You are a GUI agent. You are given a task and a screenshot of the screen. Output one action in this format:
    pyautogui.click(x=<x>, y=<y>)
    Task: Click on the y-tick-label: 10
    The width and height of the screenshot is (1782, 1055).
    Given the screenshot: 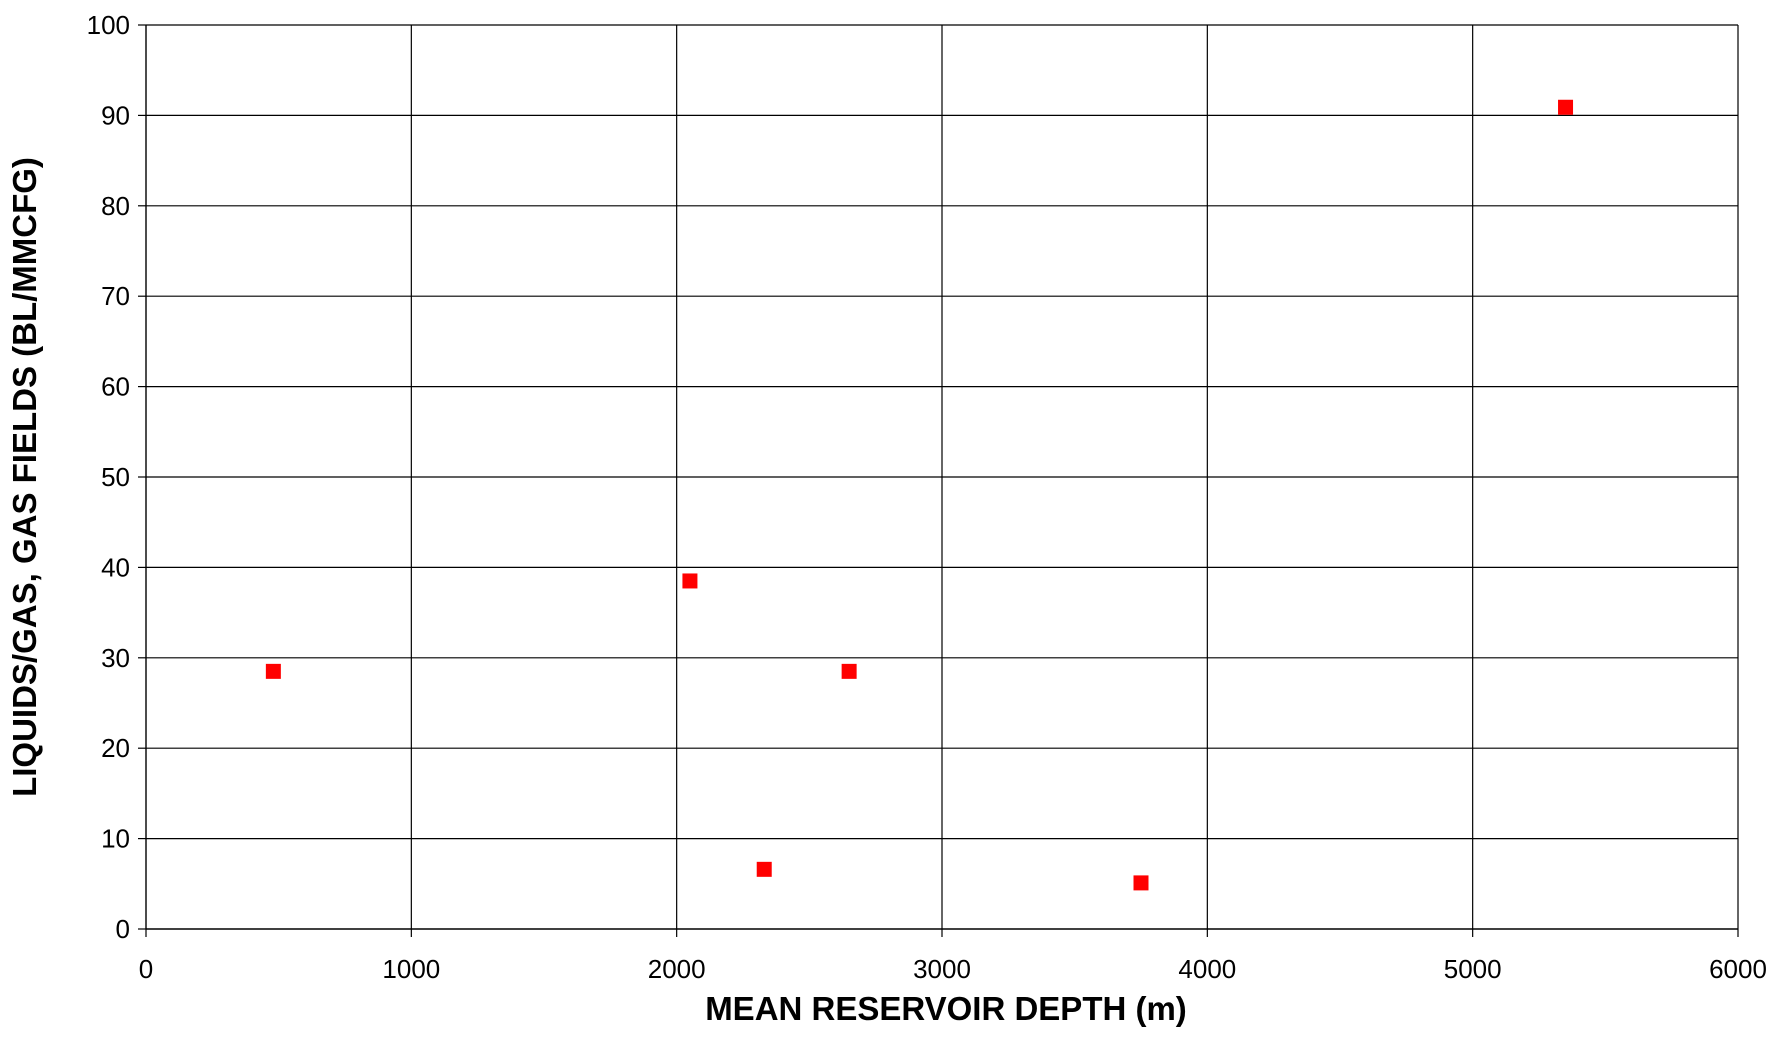 What is the action you would take?
    pyautogui.click(x=115, y=839)
    